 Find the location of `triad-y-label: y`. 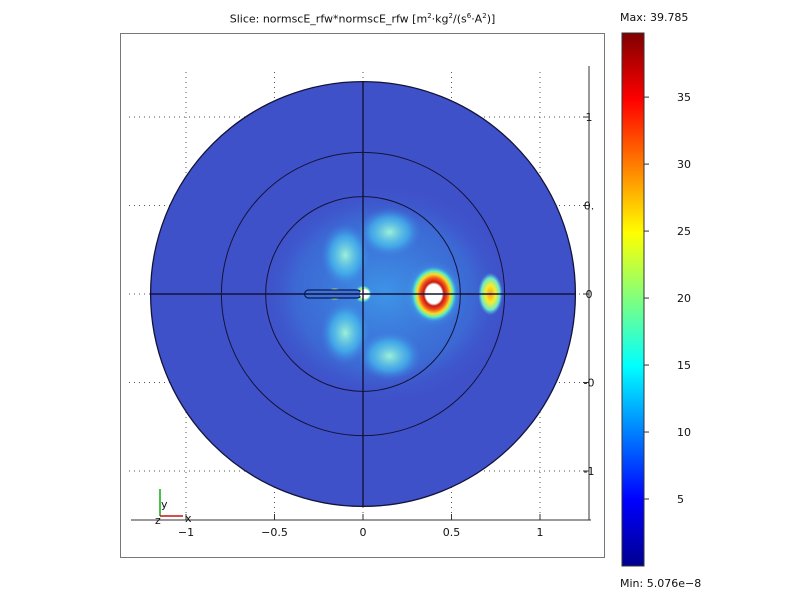

triad-y-label: y is located at coordinates (164, 504).